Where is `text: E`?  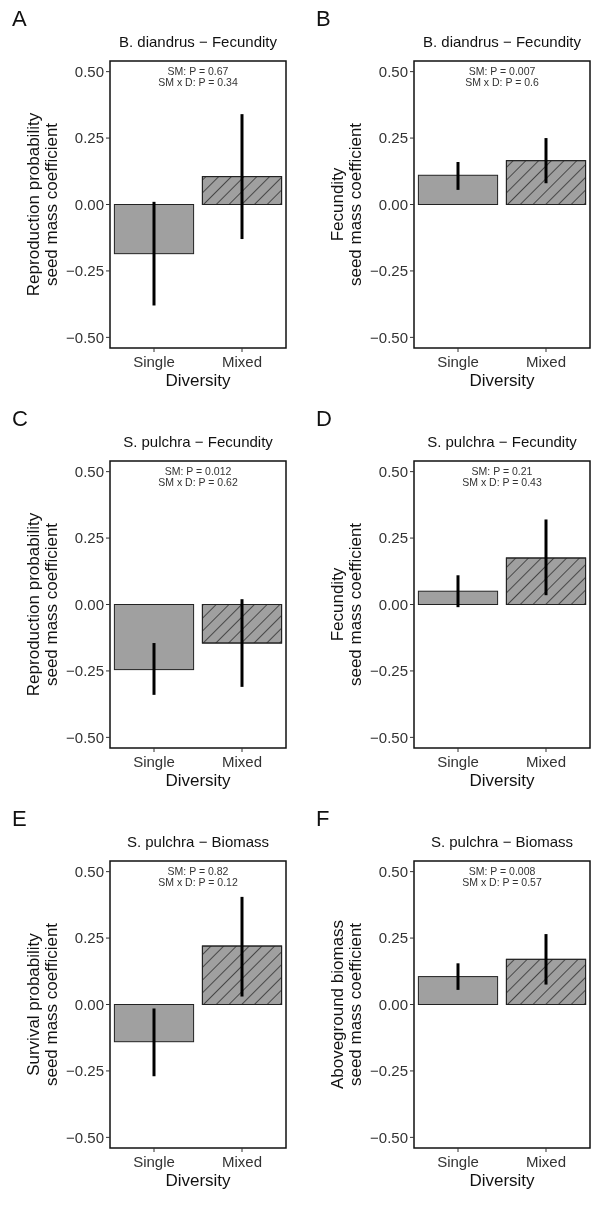
text: E is located at coordinates (19, 818).